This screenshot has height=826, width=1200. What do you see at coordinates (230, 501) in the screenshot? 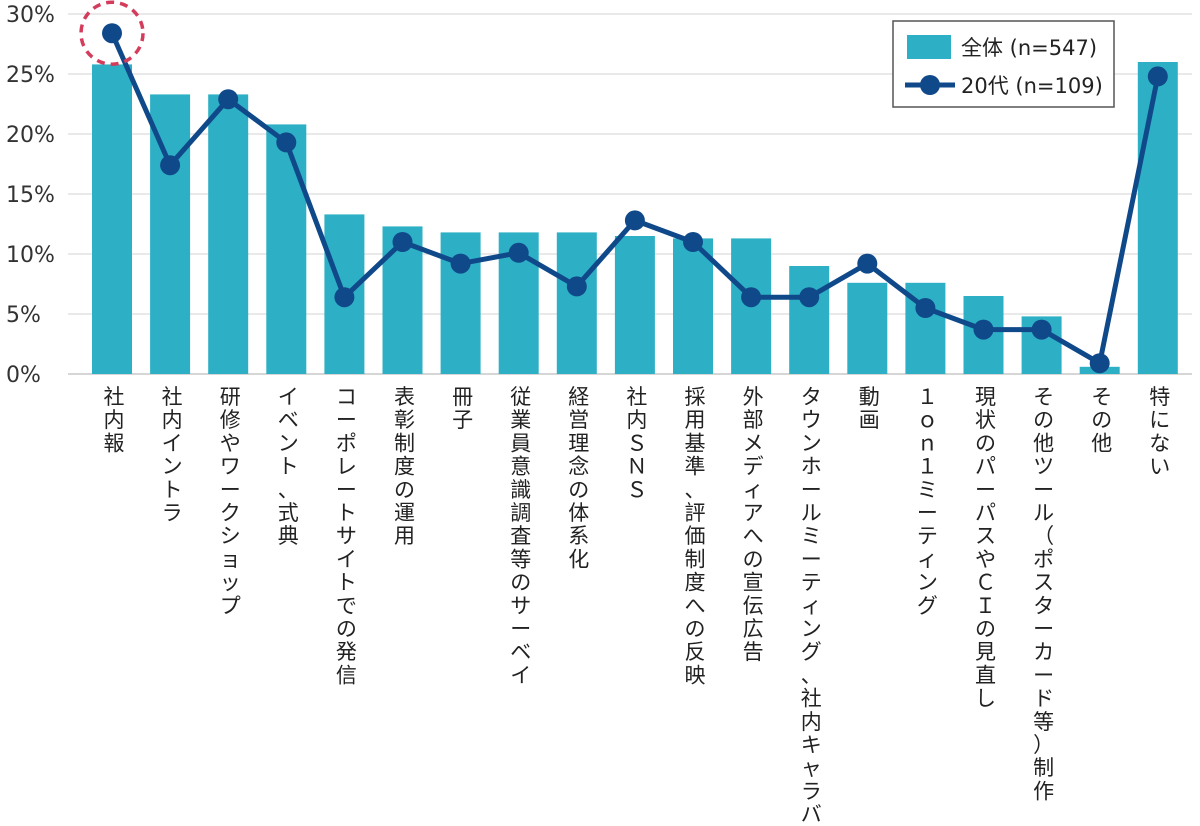
I see `category-label: 研修やワークショップ` at bounding box center [230, 501].